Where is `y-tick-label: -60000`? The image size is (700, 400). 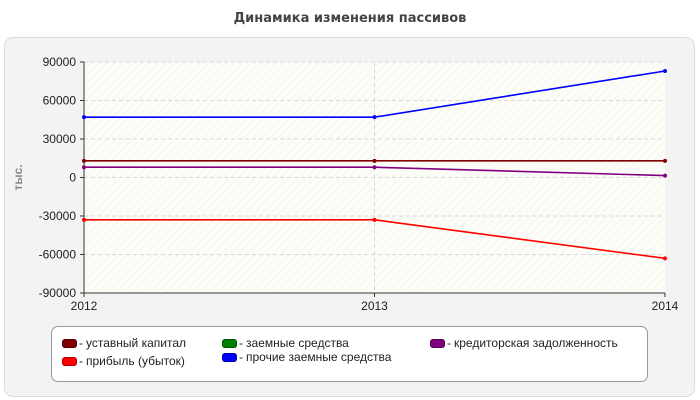
y-tick-label: -60000 is located at coordinates (58, 255).